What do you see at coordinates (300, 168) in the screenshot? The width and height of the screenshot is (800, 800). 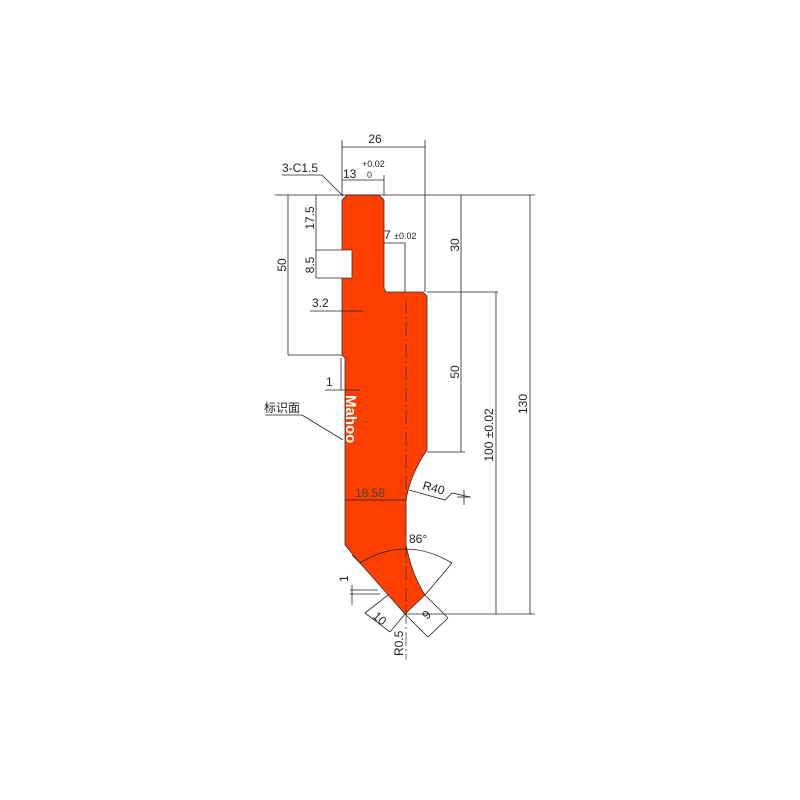 I see `dim-chamfer: 3-C1.5` at bounding box center [300, 168].